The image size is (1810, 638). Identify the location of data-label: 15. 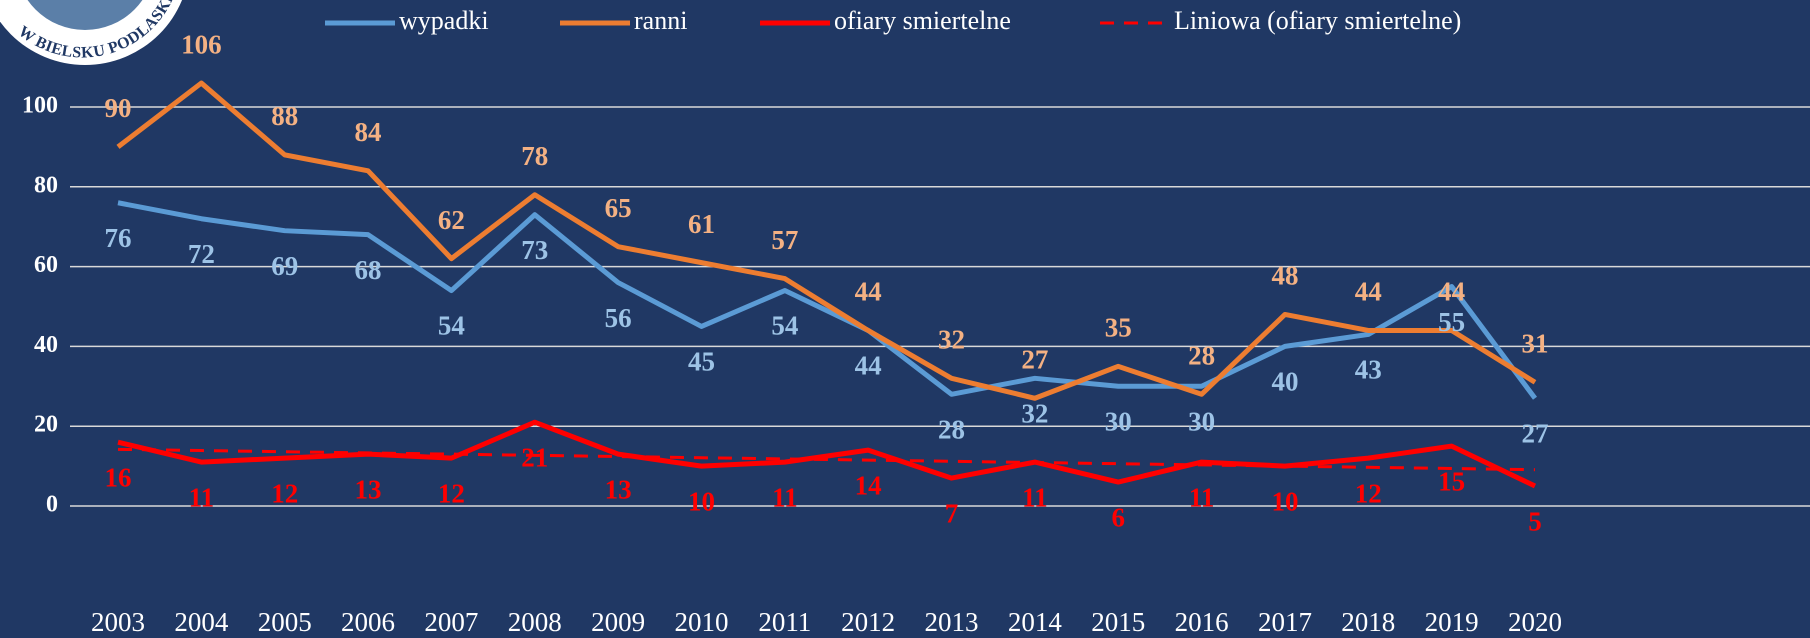
(1451, 481).